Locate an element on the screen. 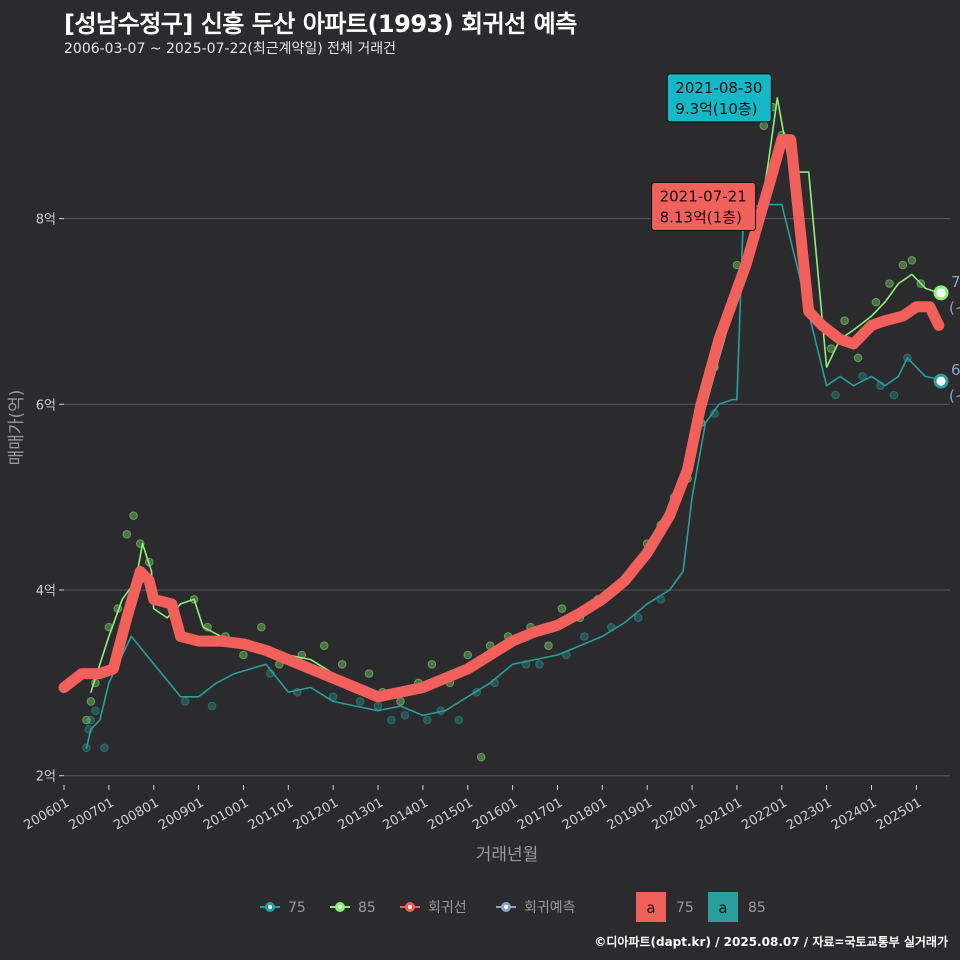  end-label-value: 72,000 is located at coordinates (955, 282).